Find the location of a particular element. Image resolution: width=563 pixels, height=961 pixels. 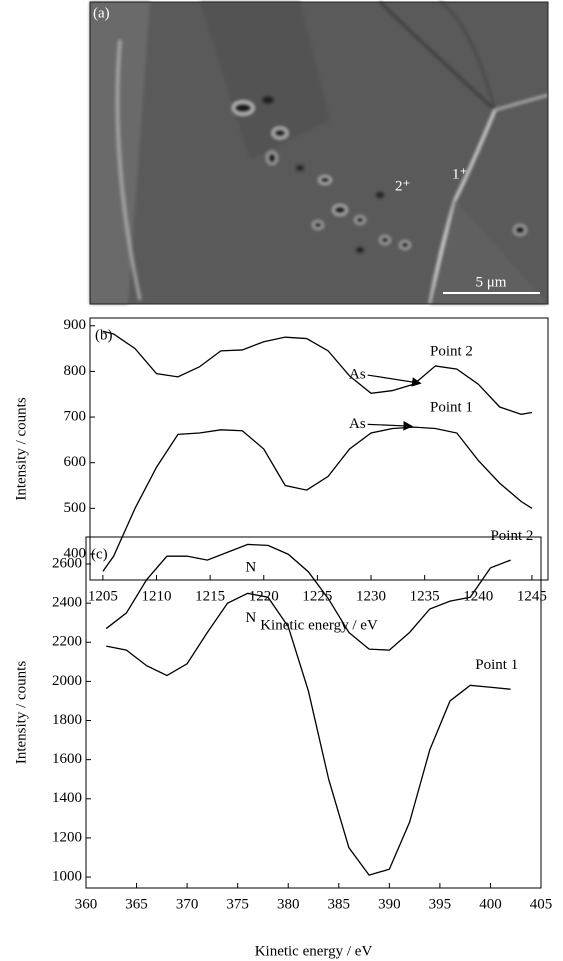

y-tick-label: 500 is located at coordinates (75, 508).